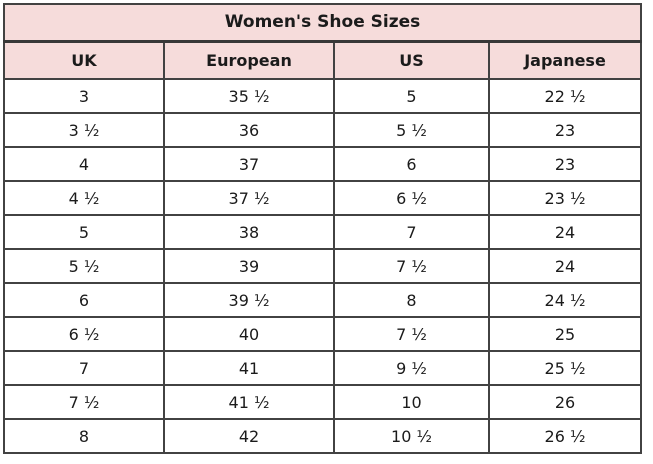  I want to click on table-row: 7 ½ 41 ½ 10 26, so click(322, 402).